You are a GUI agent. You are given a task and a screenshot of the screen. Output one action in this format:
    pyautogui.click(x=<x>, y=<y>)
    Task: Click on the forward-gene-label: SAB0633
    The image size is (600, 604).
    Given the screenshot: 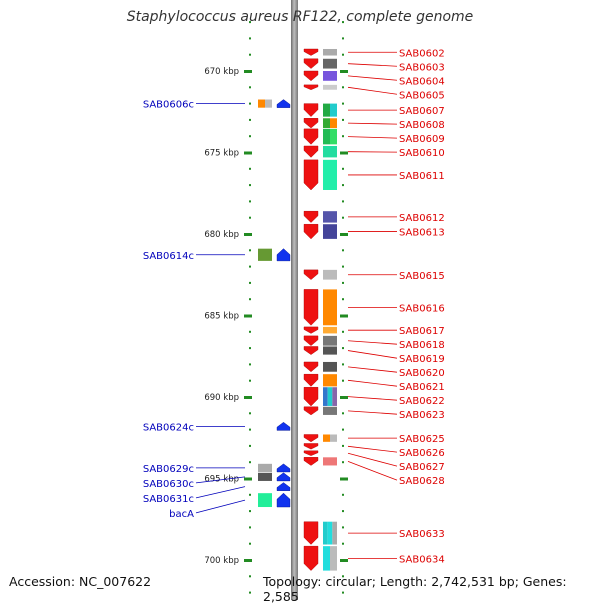 What is the action you would take?
    pyautogui.click(x=422, y=534)
    